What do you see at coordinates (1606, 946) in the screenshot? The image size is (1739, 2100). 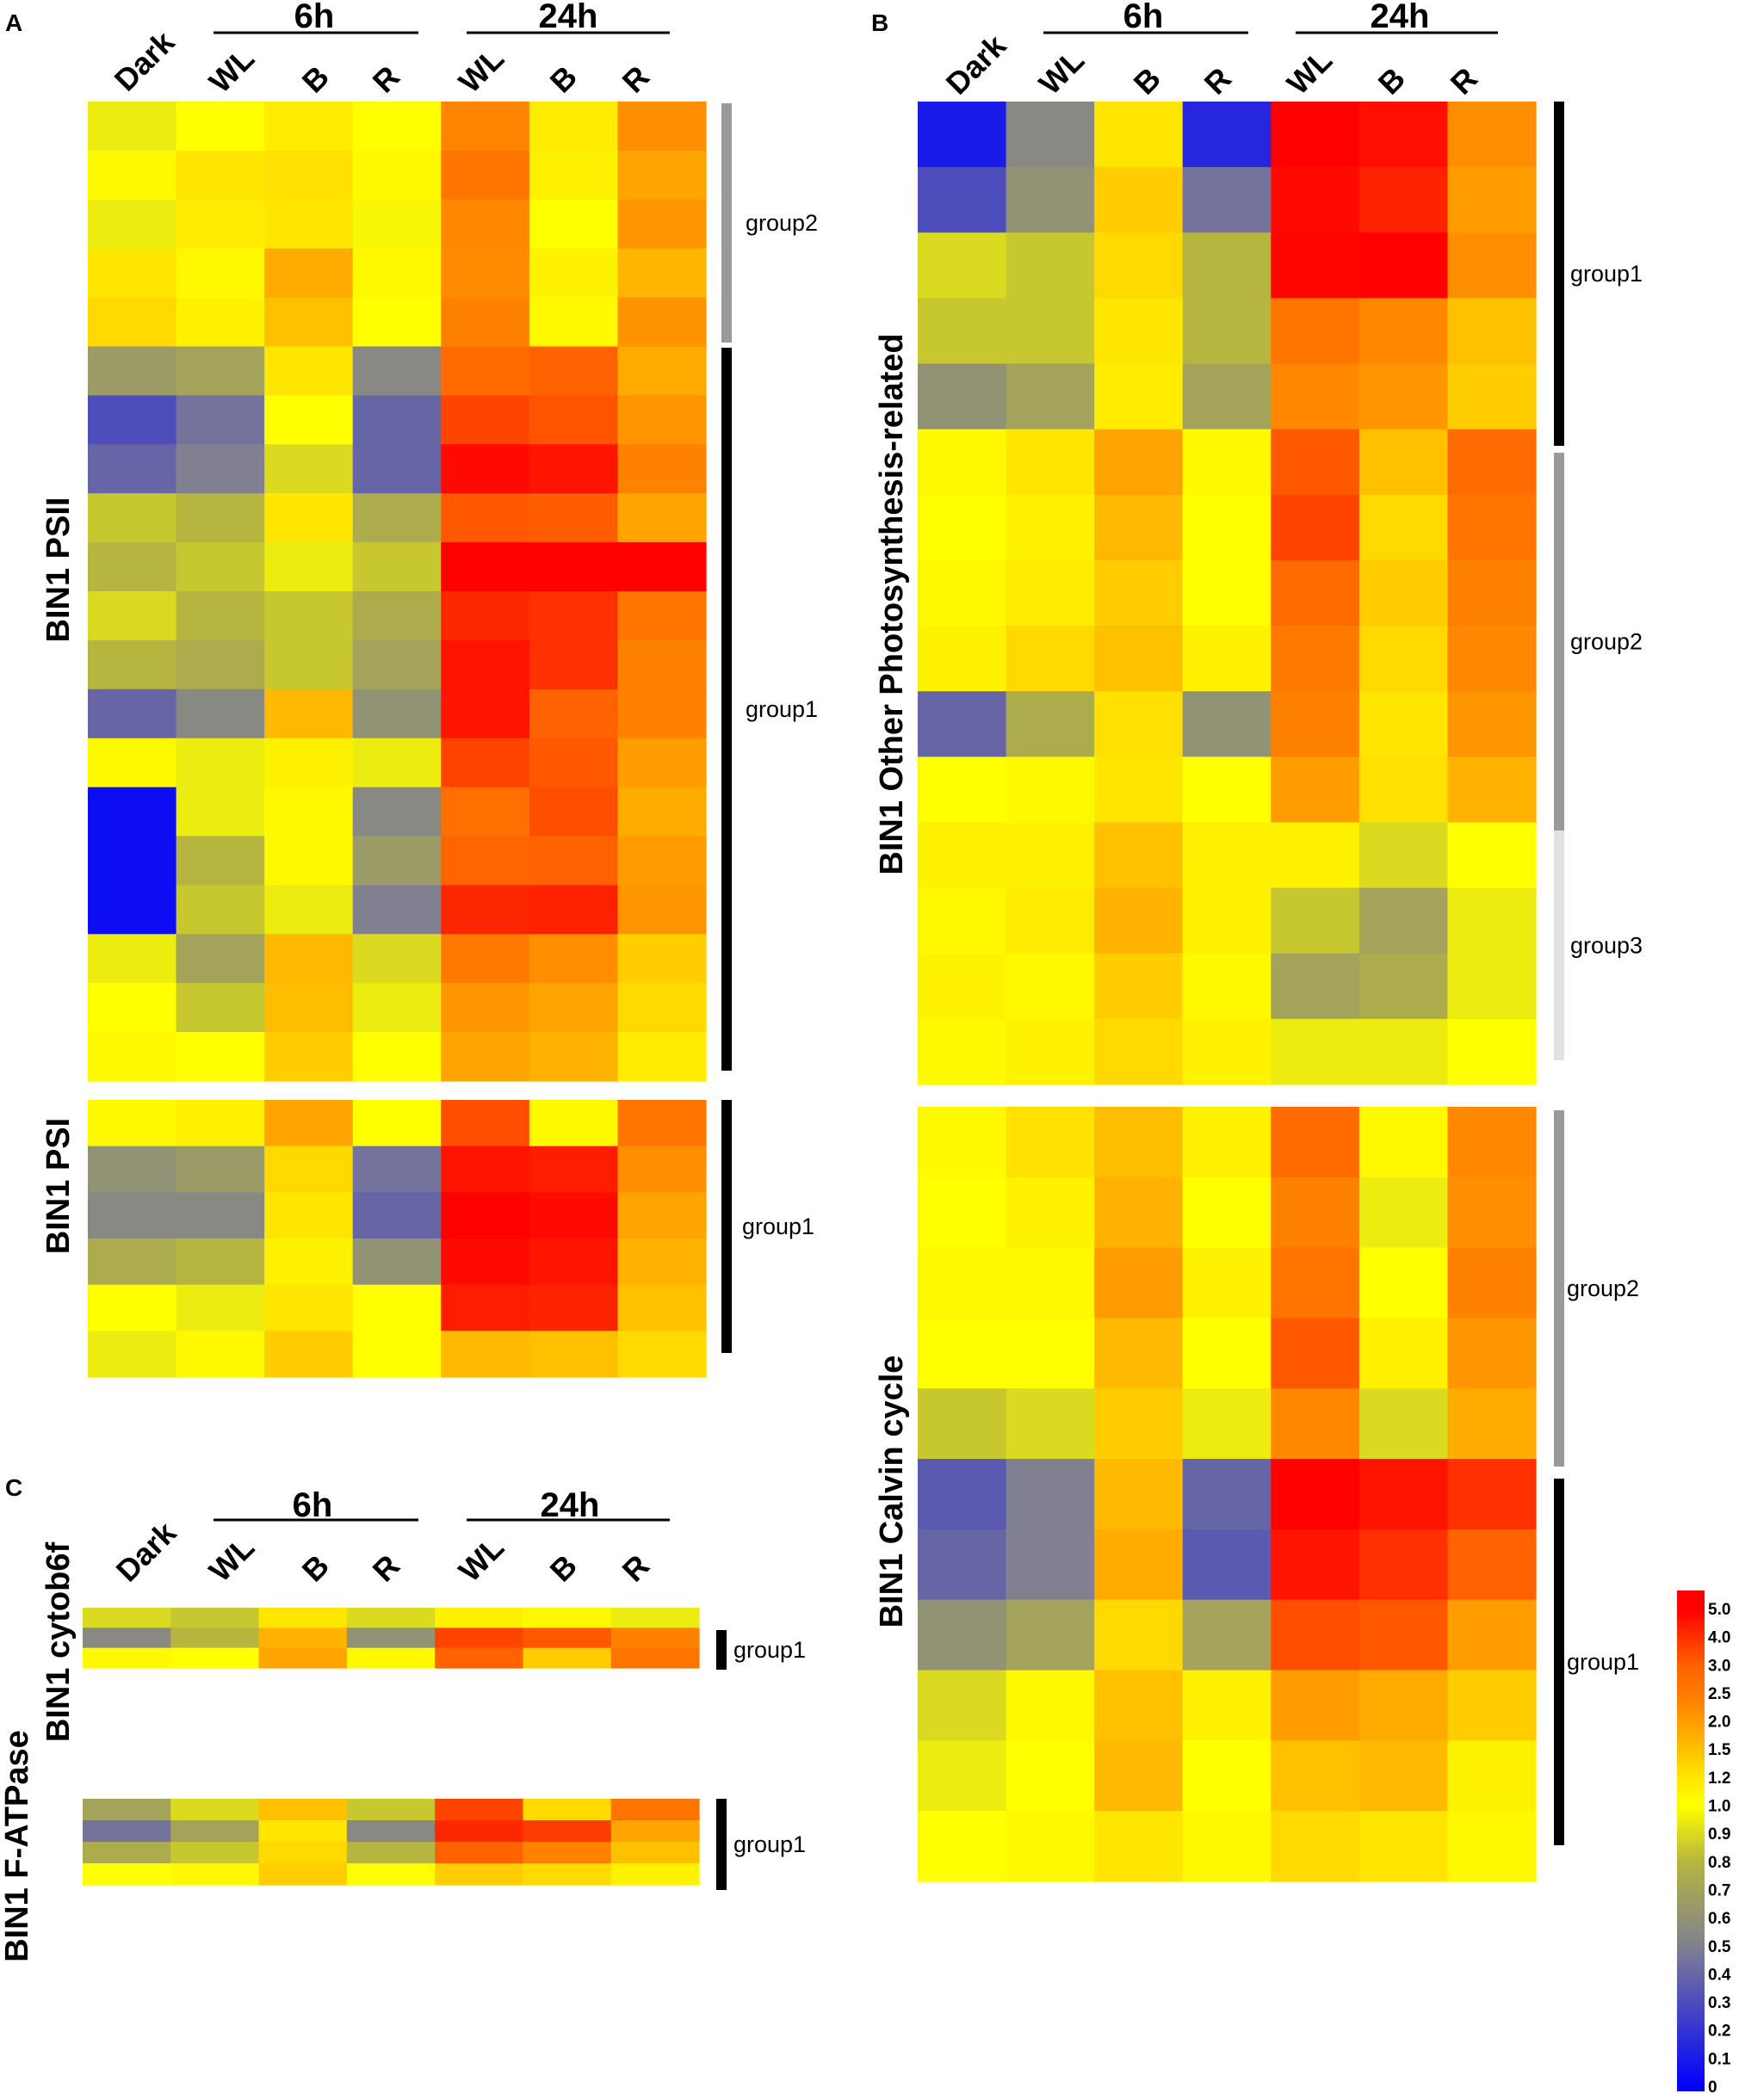 I see `group-label: group3` at bounding box center [1606, 946].